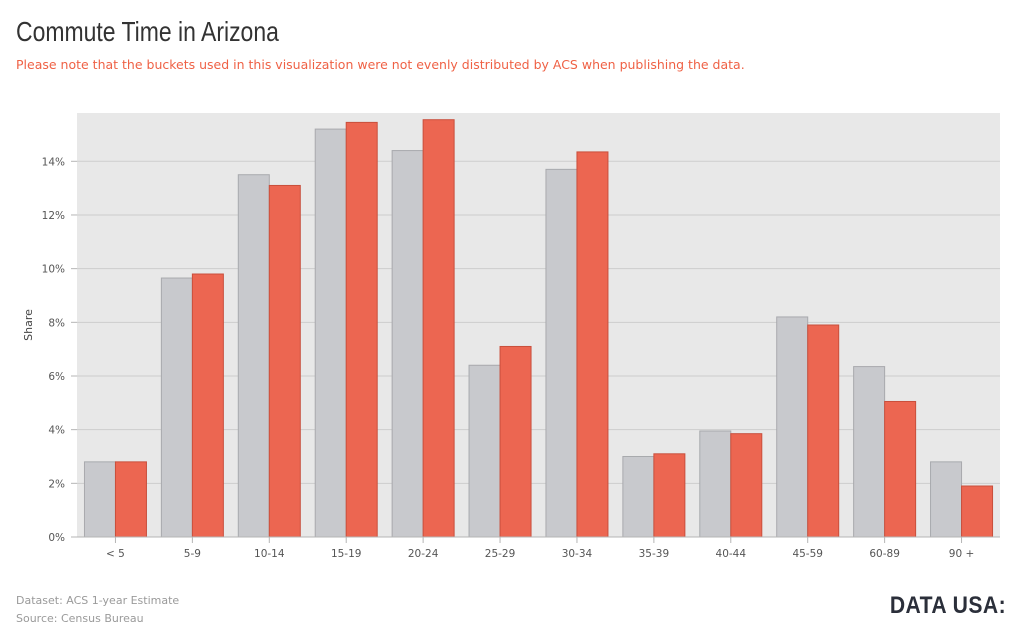  What do you see at coordinates (654, 554) in the screenshot?
I see `x-tick-label: 35-39` at bounding box center [654, 554].